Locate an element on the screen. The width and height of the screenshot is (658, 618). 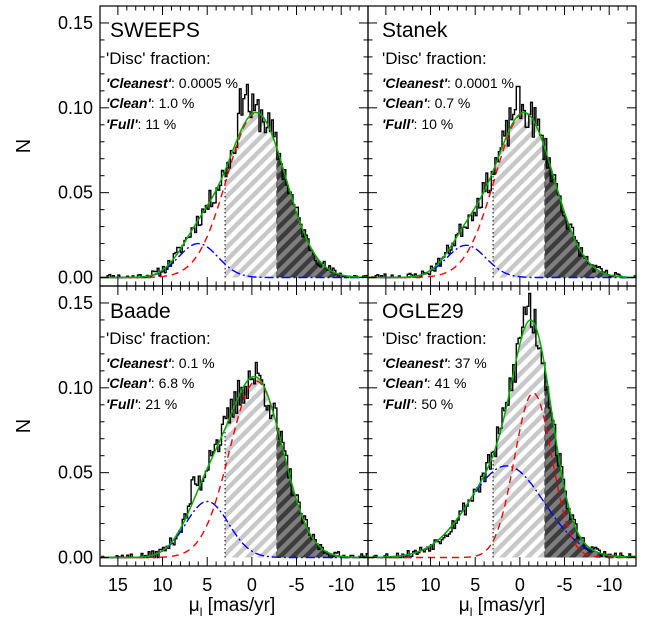
annotation-row-full: 'Full': 10 % is located at coordinates (417, 124).